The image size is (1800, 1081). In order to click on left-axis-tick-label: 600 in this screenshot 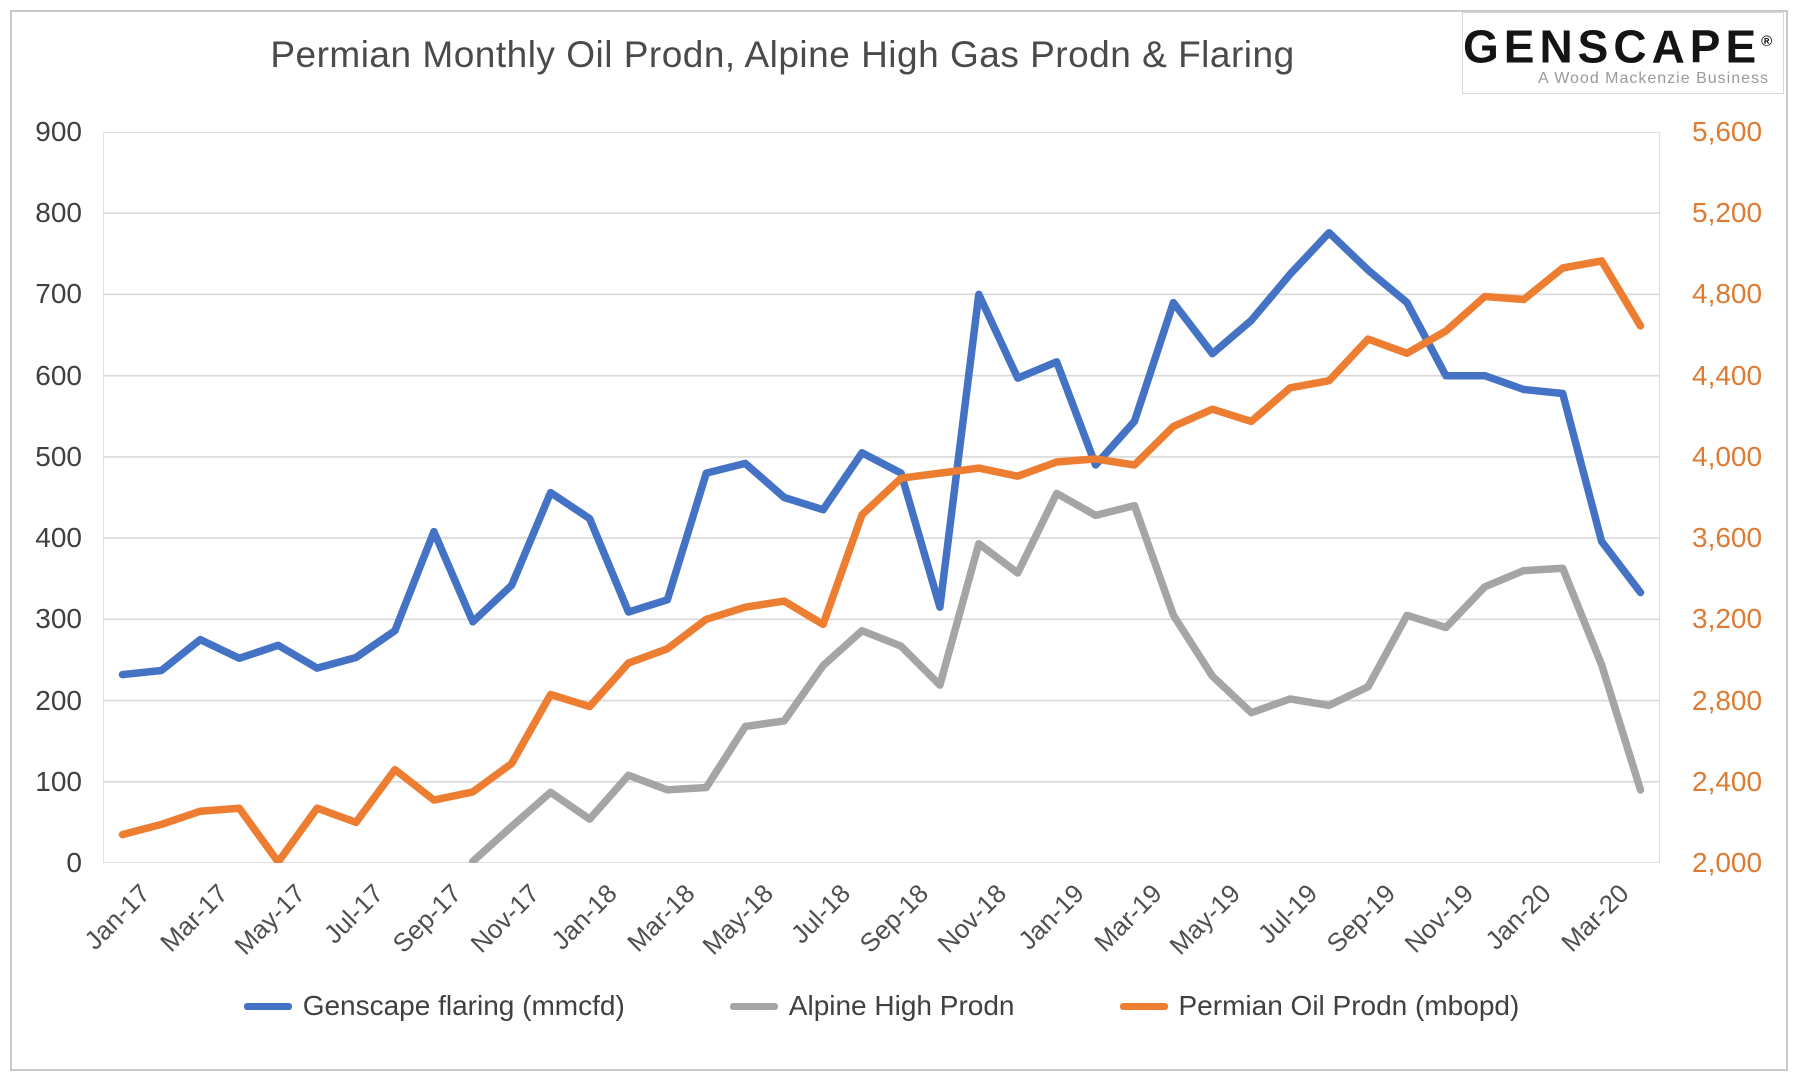, I will do `click(58, 375)`.